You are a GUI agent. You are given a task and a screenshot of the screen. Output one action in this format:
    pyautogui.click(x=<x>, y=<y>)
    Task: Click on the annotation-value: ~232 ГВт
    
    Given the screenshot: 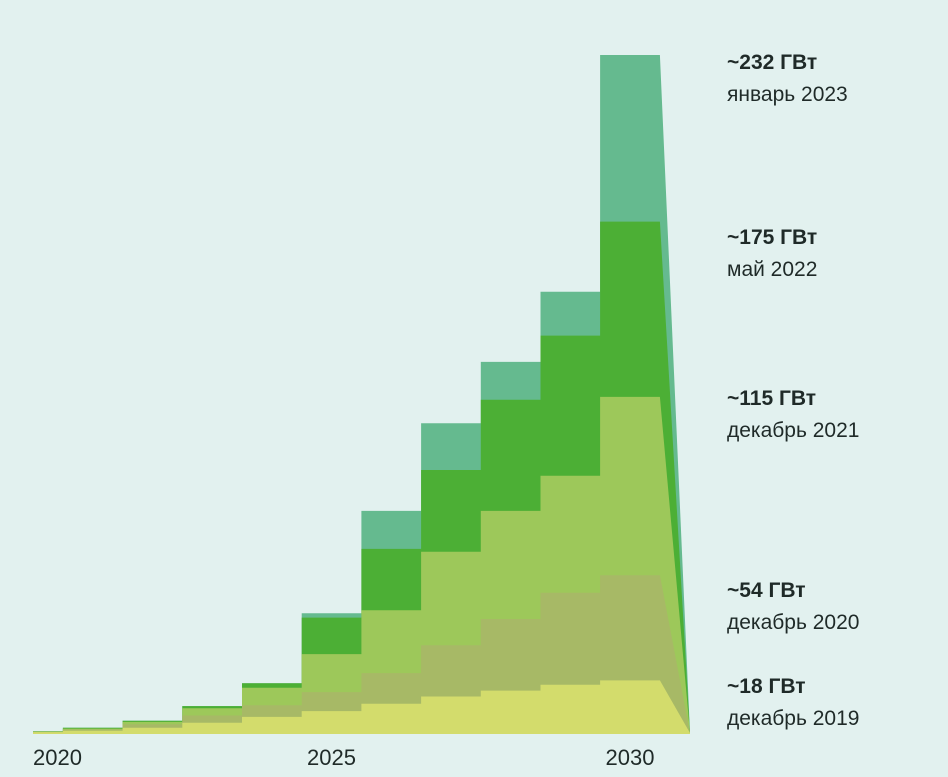 What is the action you would take?
    pyautogui.click(x=772, y=62)
    